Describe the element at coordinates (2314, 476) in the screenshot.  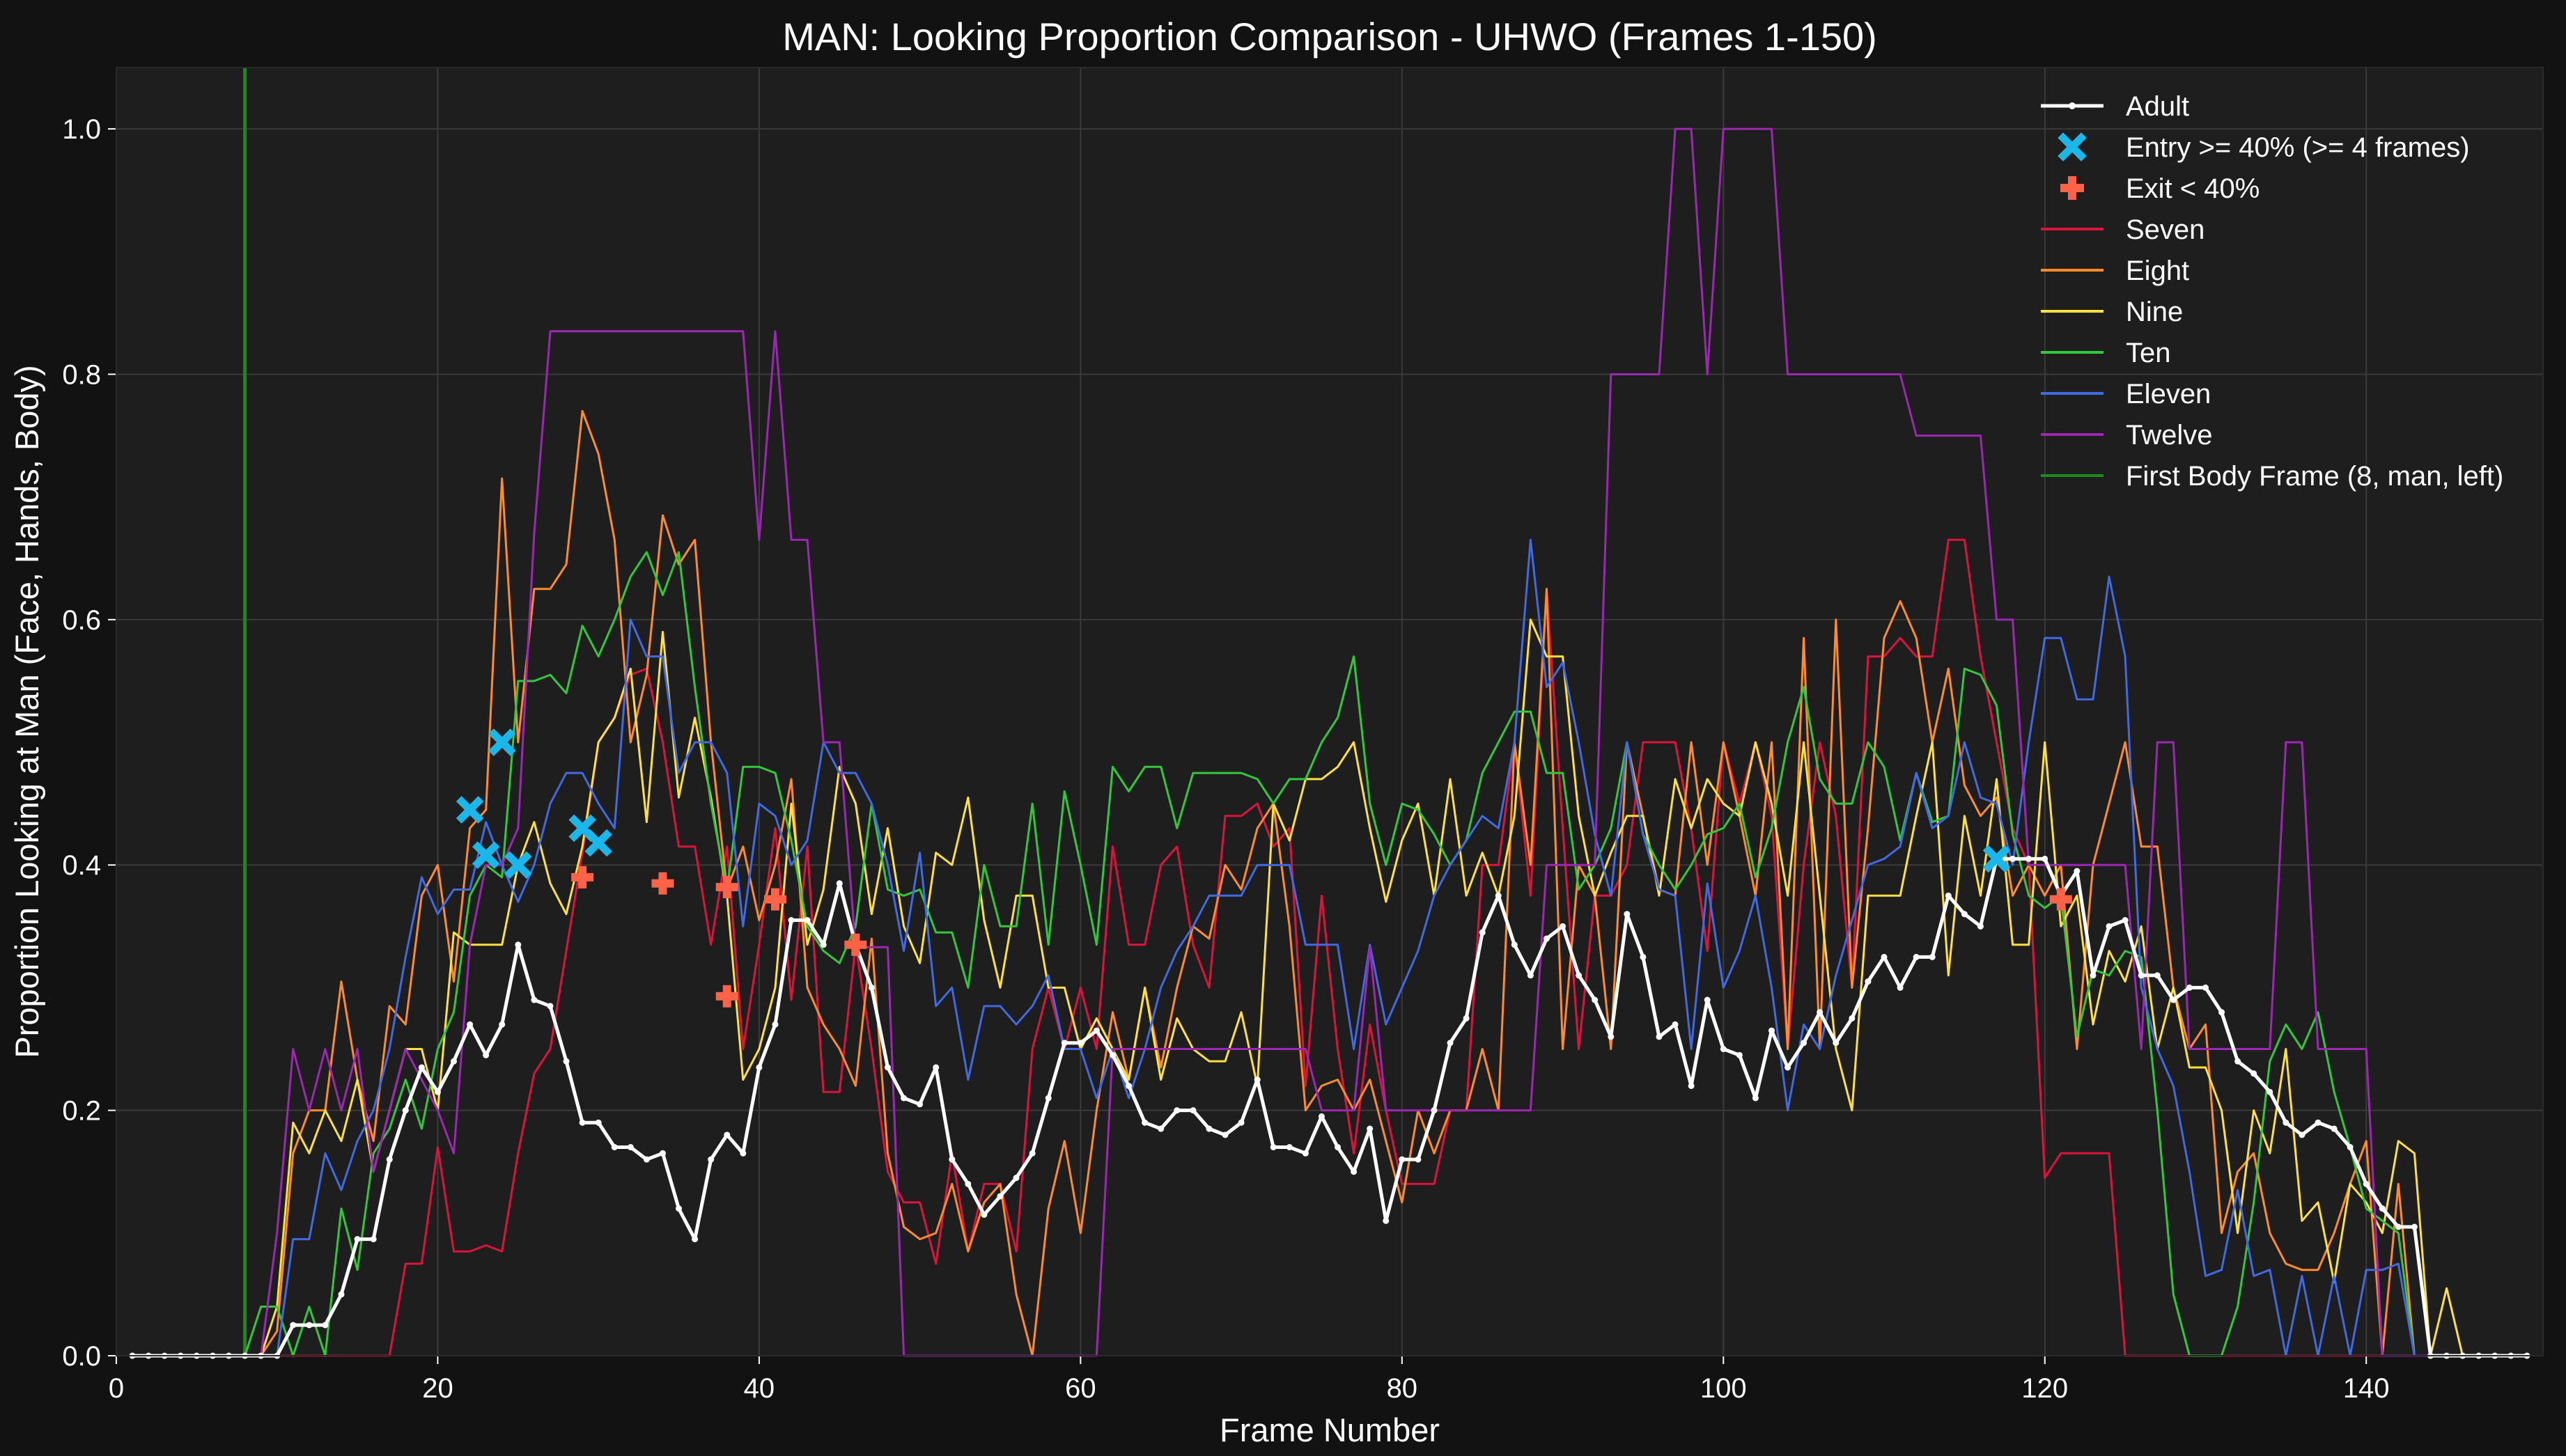
I see `legend-label: First Body Frame (8, man, left)` at that location.